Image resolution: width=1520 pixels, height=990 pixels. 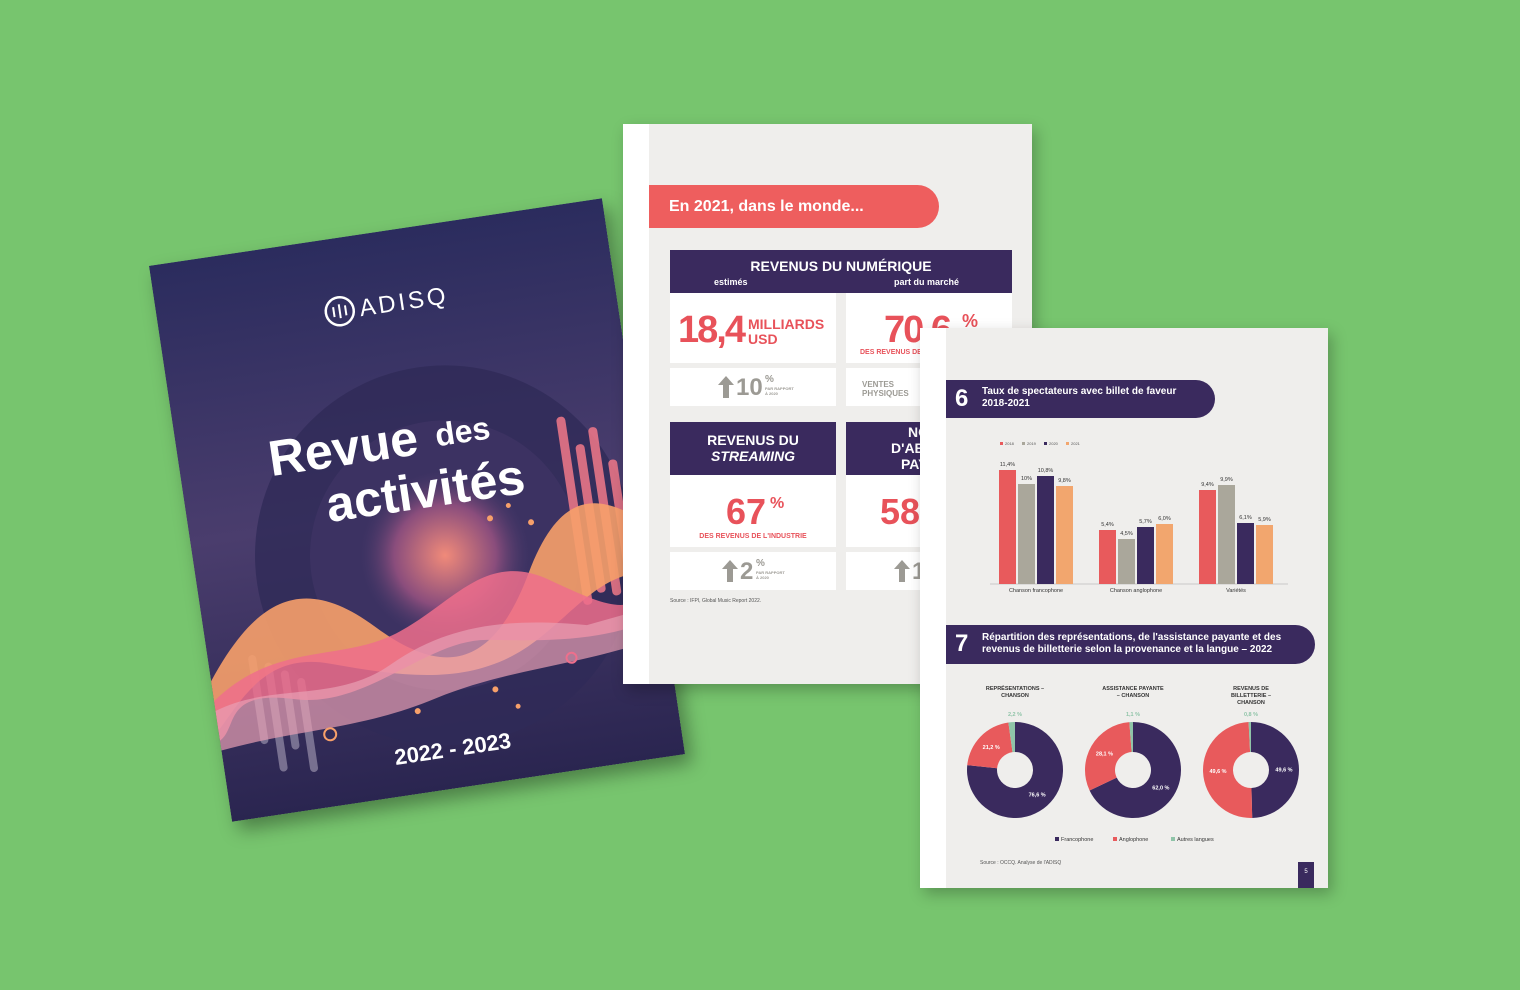 I want to click on bar-value-label: 9,8%, so click(x=1064, y=481).